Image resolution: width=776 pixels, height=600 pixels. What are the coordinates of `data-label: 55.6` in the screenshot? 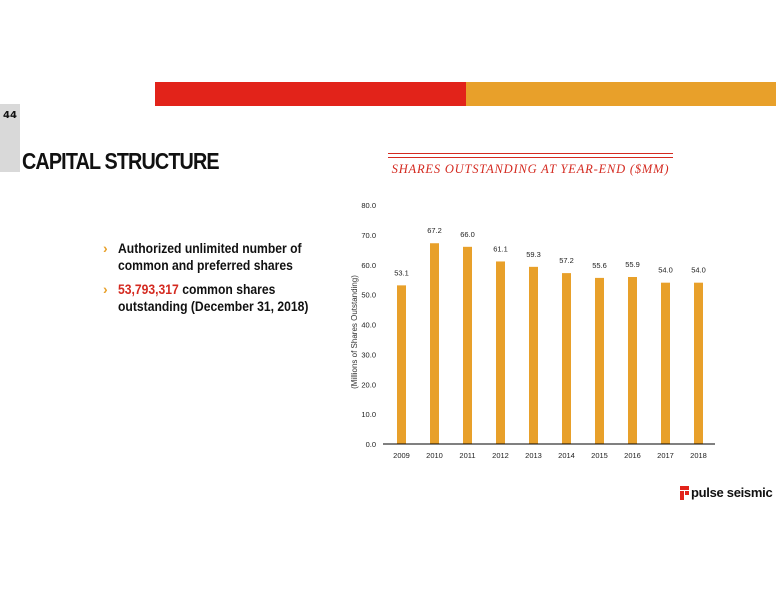 It's located at (599, 265).